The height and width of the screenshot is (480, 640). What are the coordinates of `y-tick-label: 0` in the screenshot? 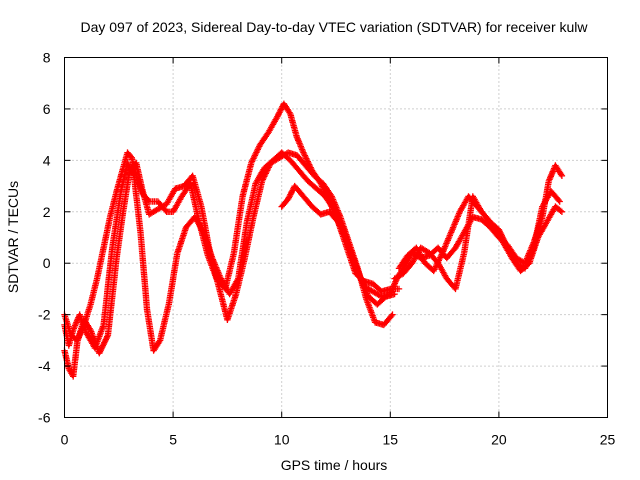 It's located at (47, 263).